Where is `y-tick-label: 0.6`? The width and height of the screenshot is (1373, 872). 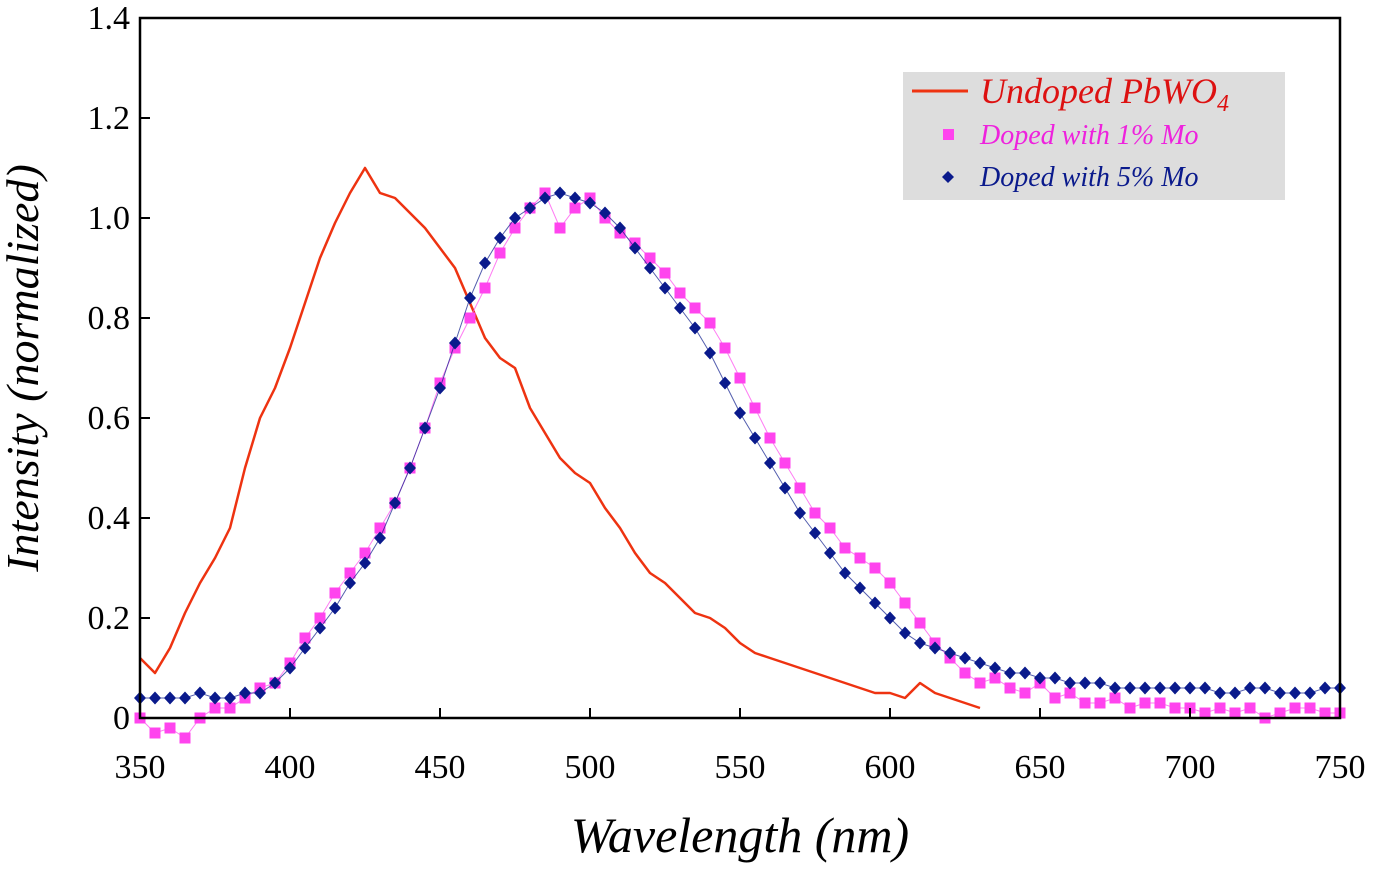 y-tick-label: 0.6 is located at coordinates (109, 418).